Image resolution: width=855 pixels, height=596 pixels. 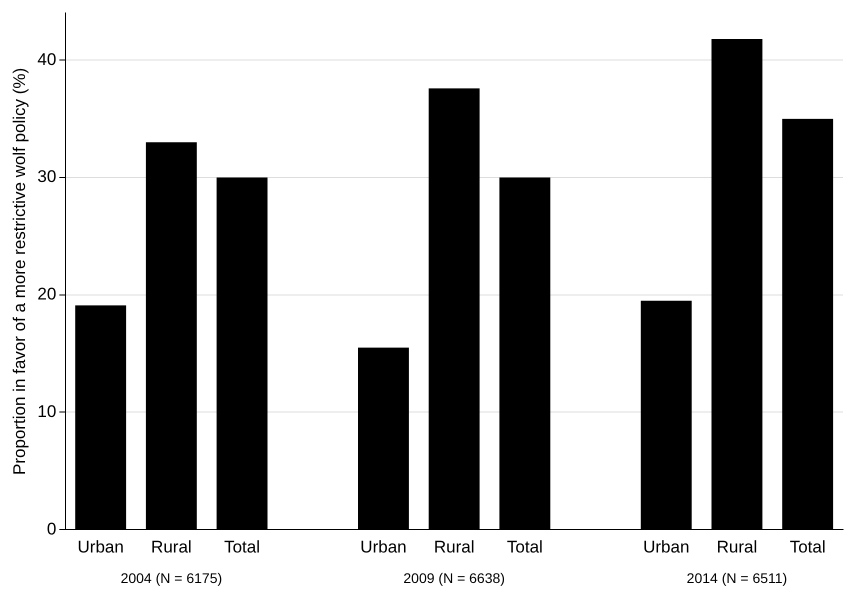 I want to click on y-axis-title: Proportion in favor of a more restrictive wolf policy (%), so click(x=19, y=271).